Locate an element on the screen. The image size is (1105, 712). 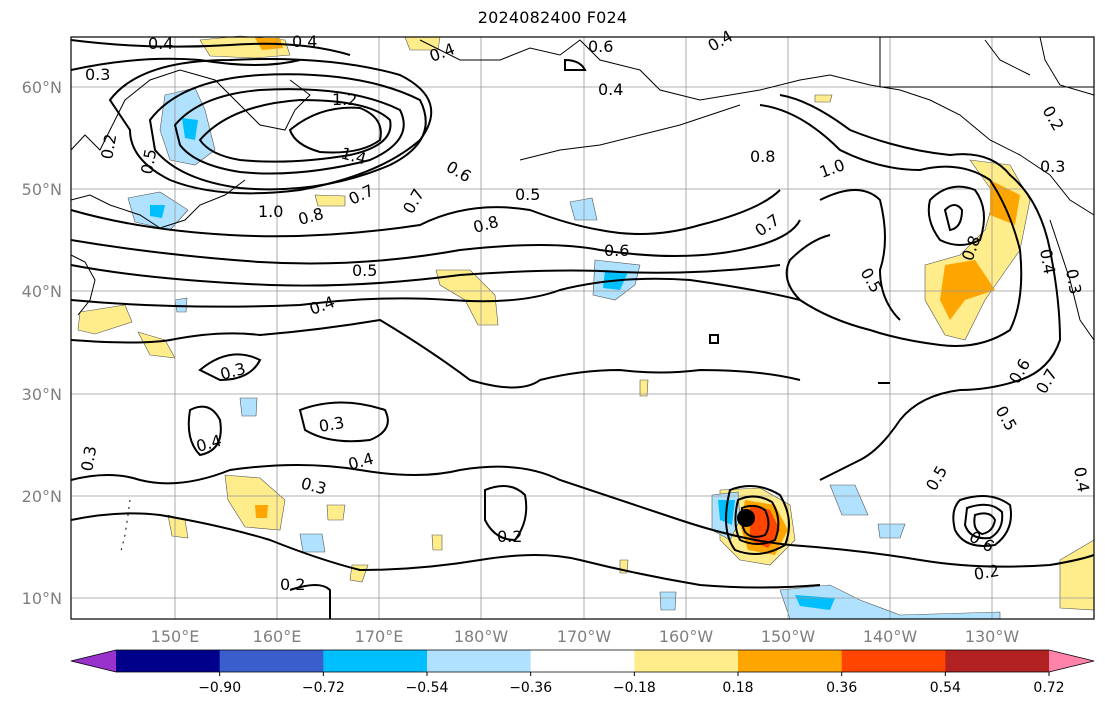
colorbar-outline is located at coordinates (582, 661).